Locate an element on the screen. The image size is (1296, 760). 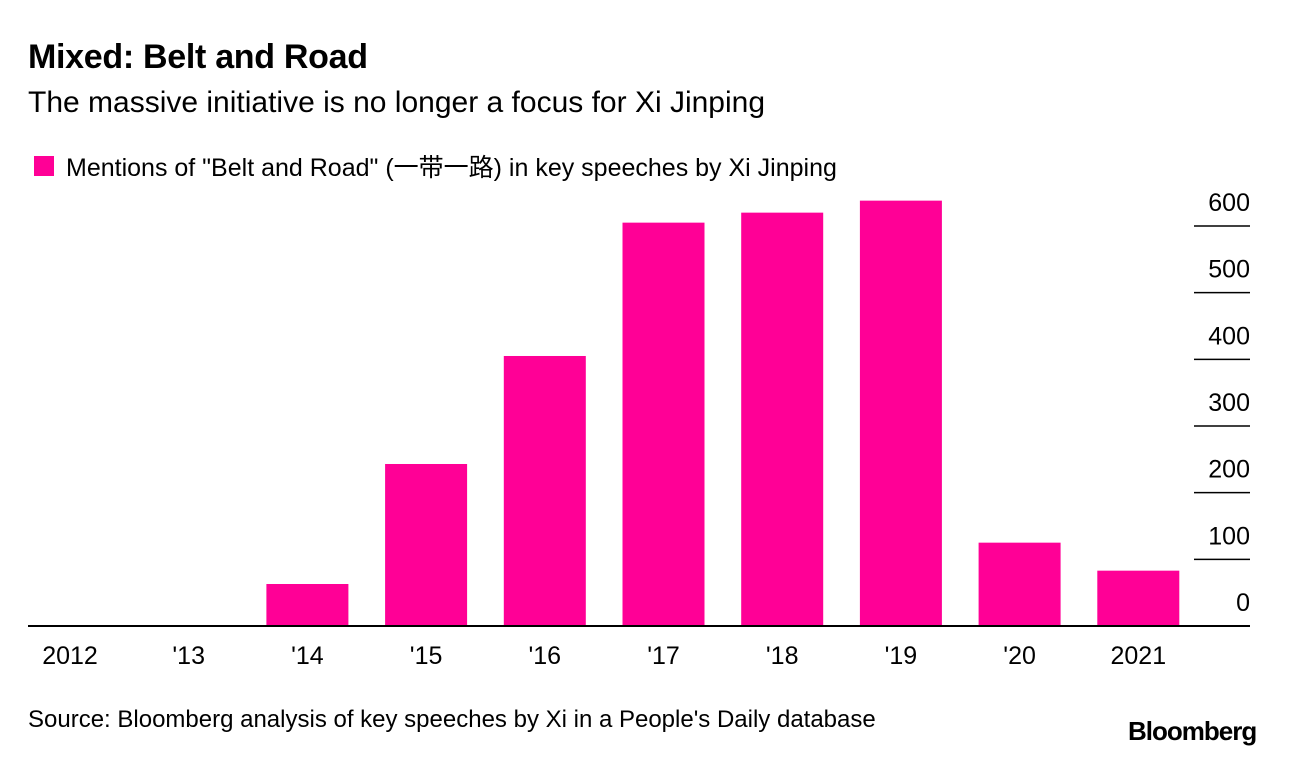
y-tick-label: 400 is located at coordinates (1229, 336).